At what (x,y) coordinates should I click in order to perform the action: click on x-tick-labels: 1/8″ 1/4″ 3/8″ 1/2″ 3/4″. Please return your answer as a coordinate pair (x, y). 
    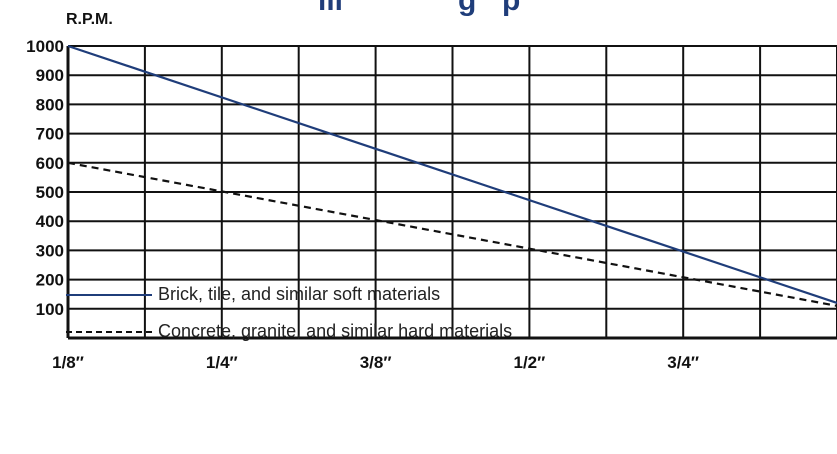
    Looking at the image, I should click on (375, 362).